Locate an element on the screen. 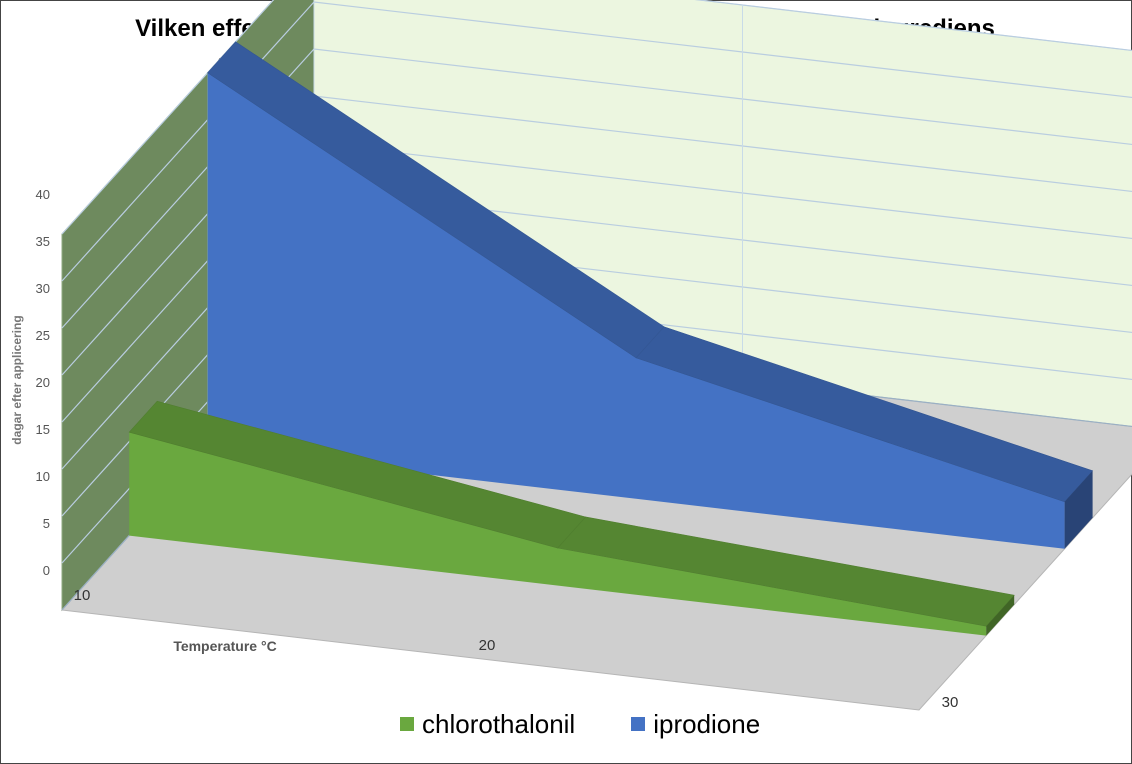  area-side-chlorothalonil is located at coordinates (1000, 615).